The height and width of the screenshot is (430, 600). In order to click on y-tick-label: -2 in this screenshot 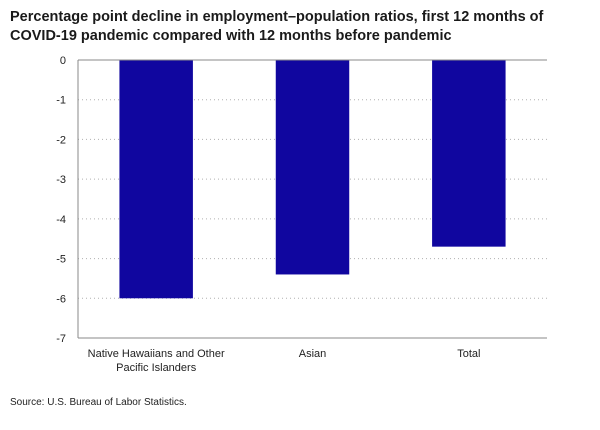, I will do `click(61, 140)`.